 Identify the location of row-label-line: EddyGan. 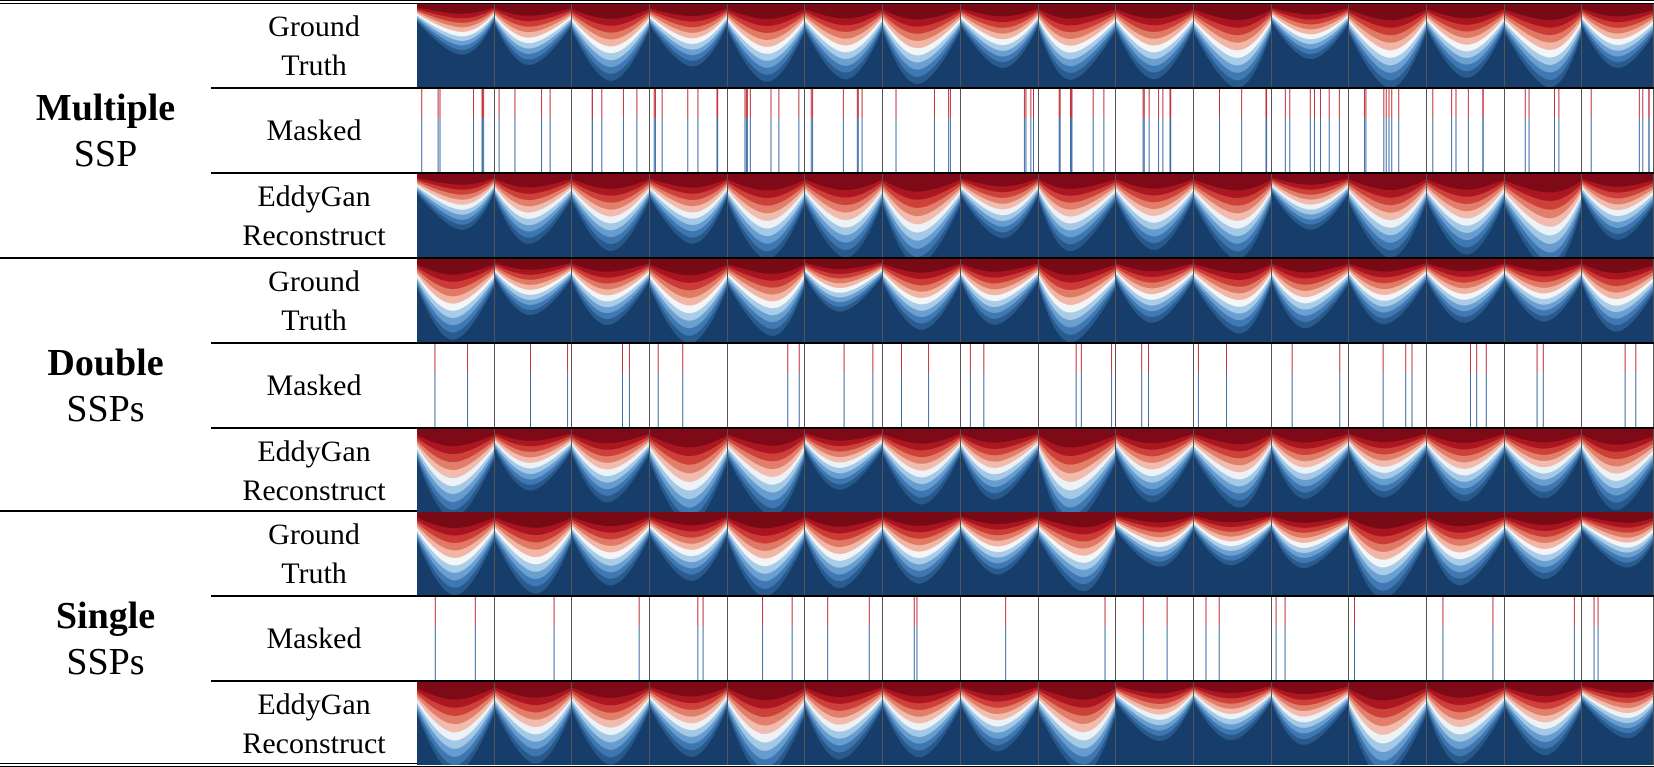
(314, 704).